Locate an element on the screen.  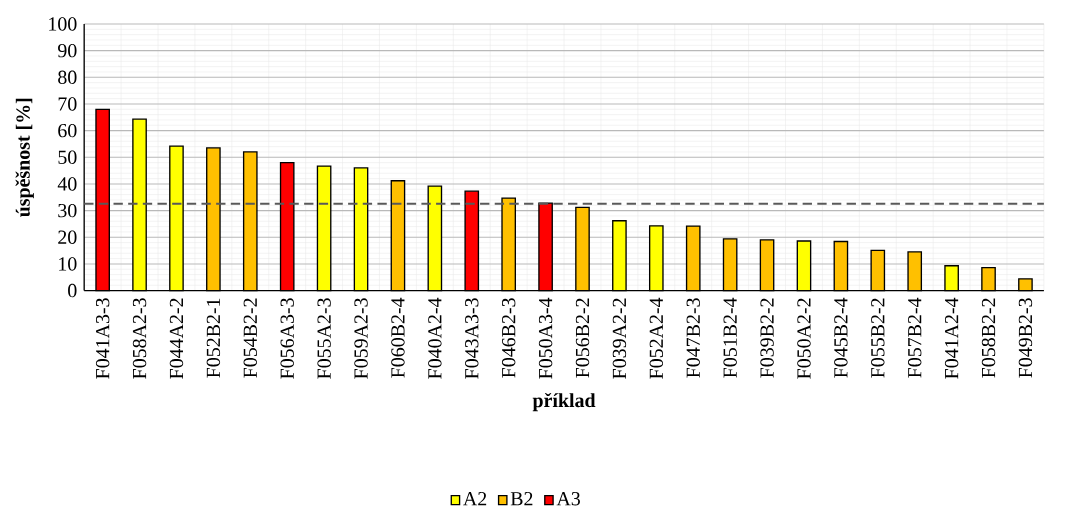
x-tick-label: F060B2-4 is located at coordinates (398, 337).